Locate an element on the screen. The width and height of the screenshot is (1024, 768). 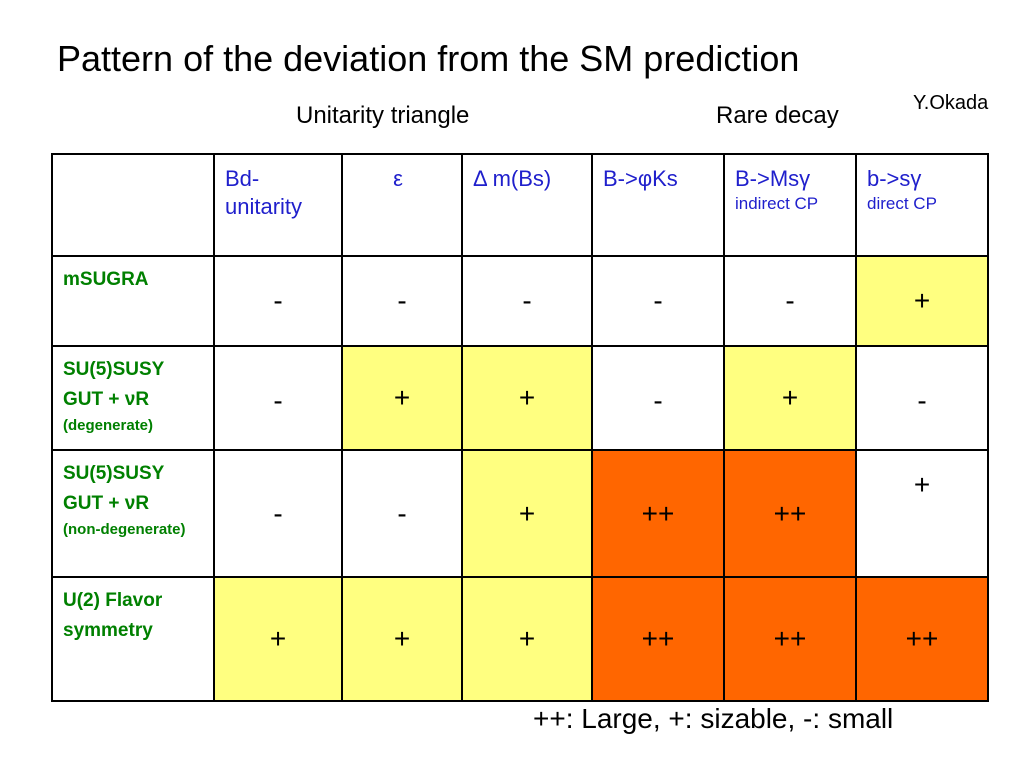
header-cell: b->sγ direct CP is located at coordinates (922, 205).